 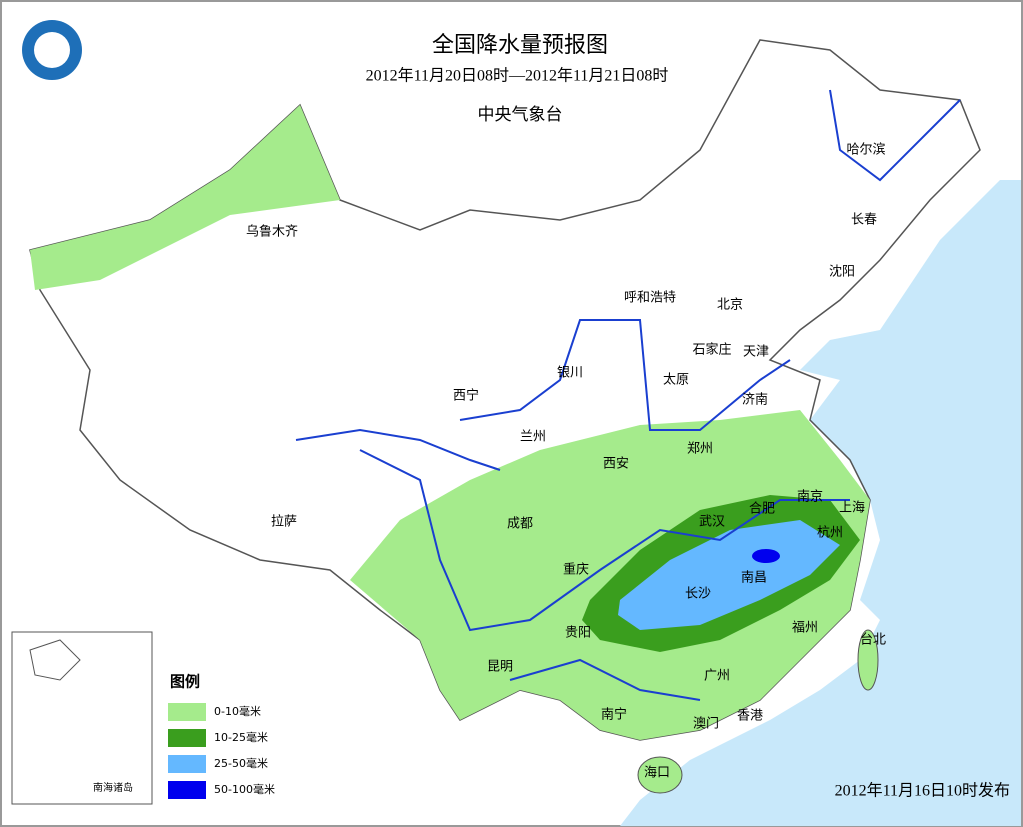 I want to click on city-label: 太原, so click(x=676, y=380).